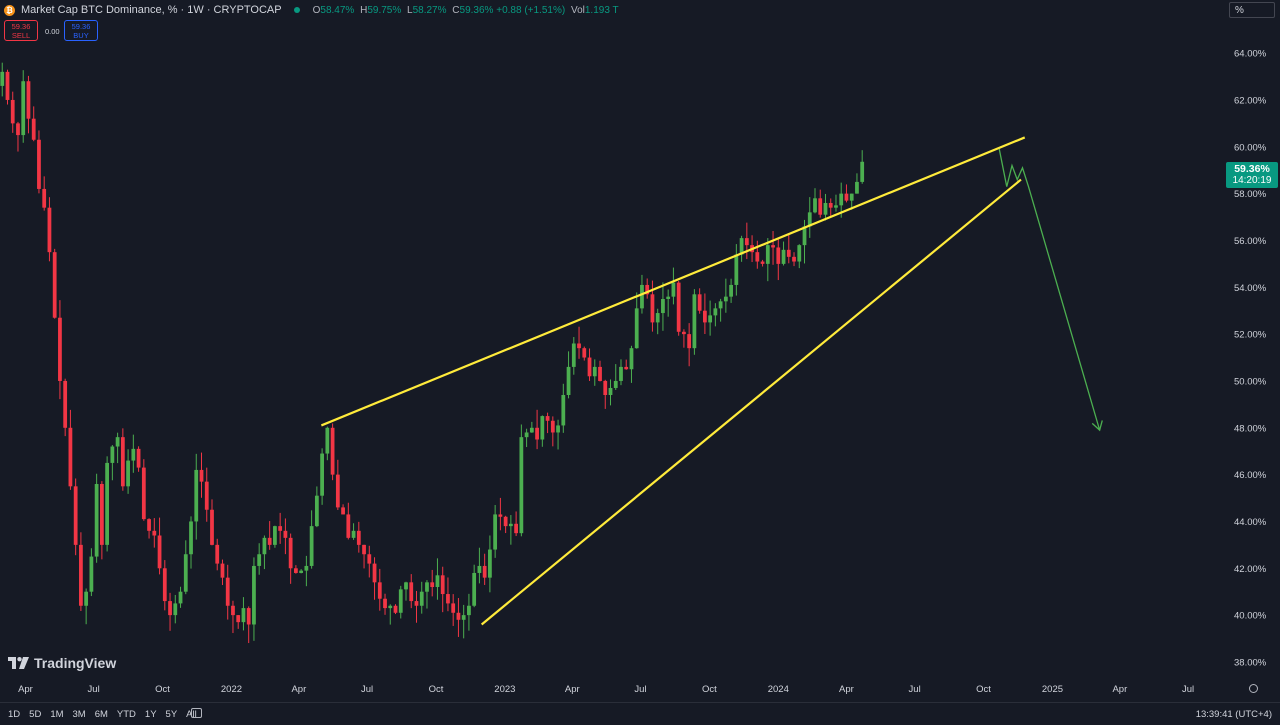  What do you see at coordinates (75, 663) in the screenshot?
I see `tradingview-logo-text: TradingView` at bounding box center [75, 663].